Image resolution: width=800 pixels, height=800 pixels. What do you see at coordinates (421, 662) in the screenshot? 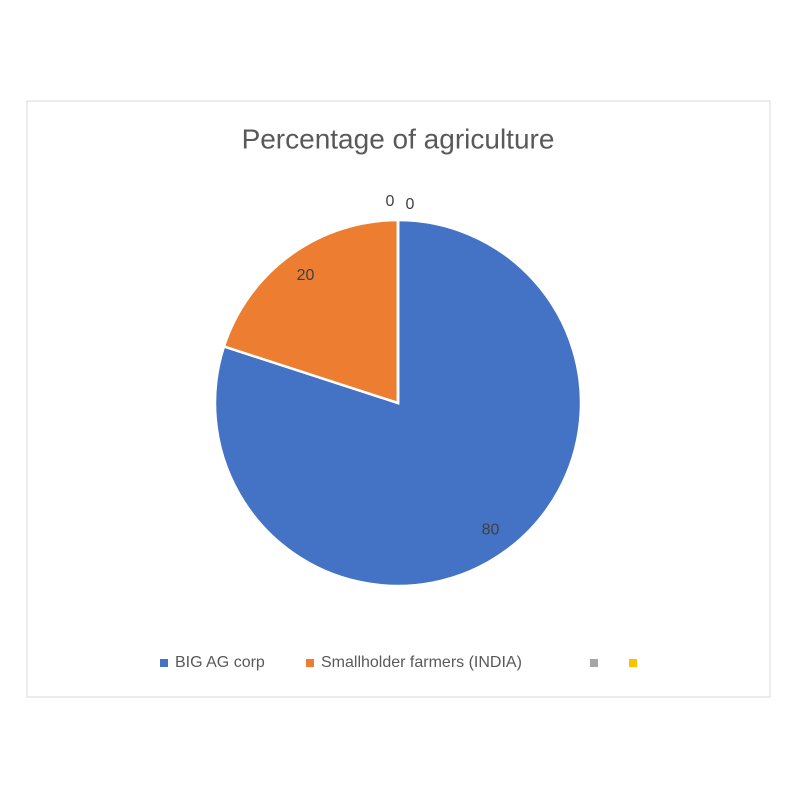
I see `legend-label: Smallholder farmers (INDIA)` at bounding box center [421, 662].